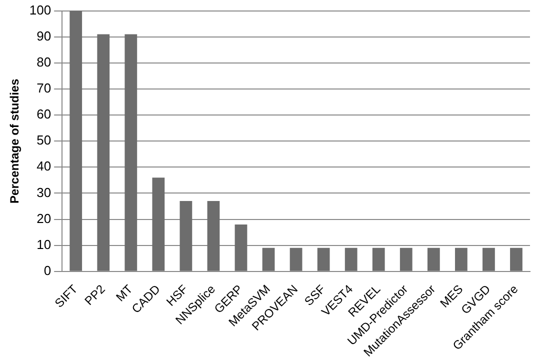 The width and height of the screenshot is (550, 363). I want to click on x-tick-label: MT, so click(124, 293).